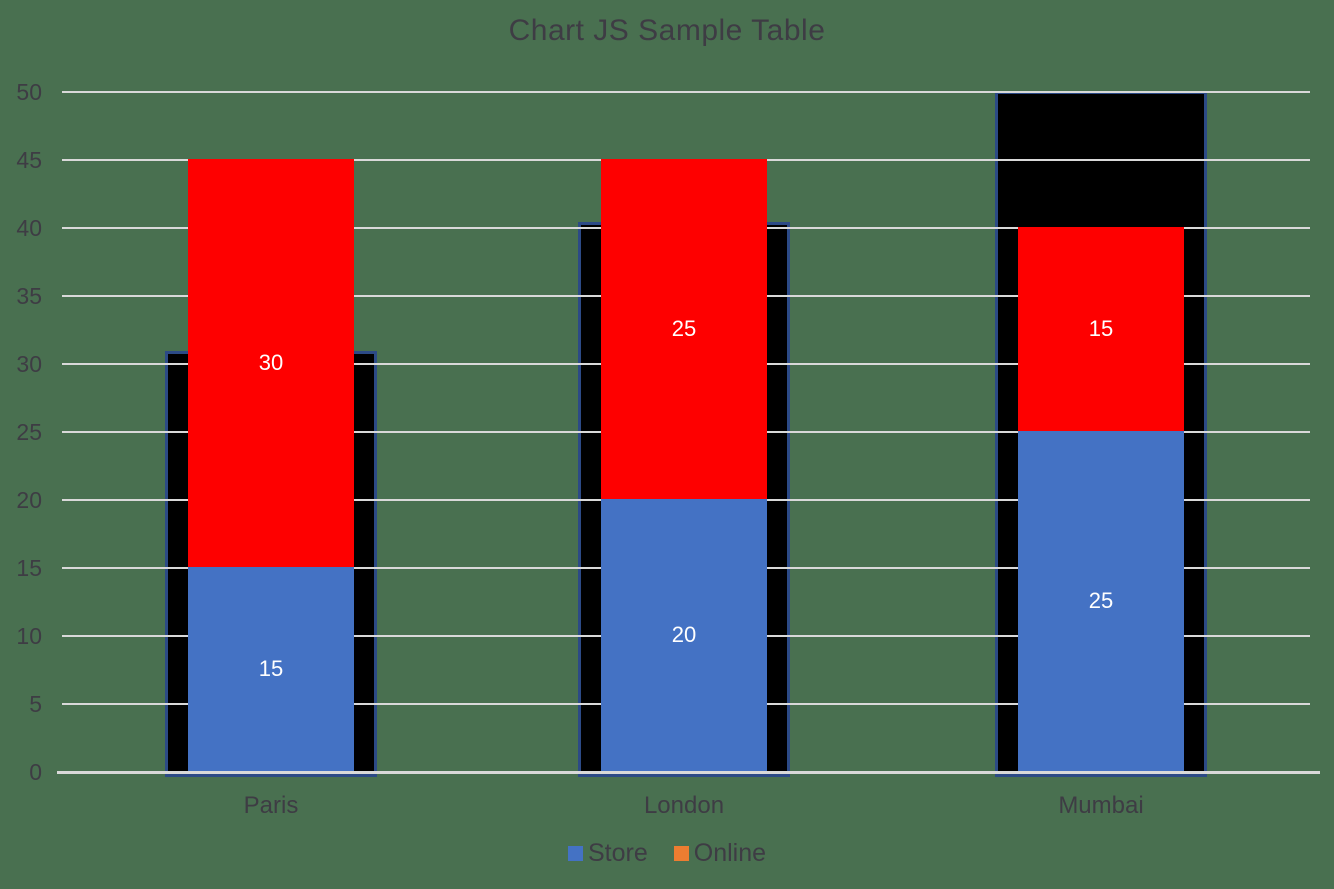  What do you see at coordinates (35, 704) in the screenshot?
I see `y-axis-tick-label: 5` at bounding box center [35, 704].